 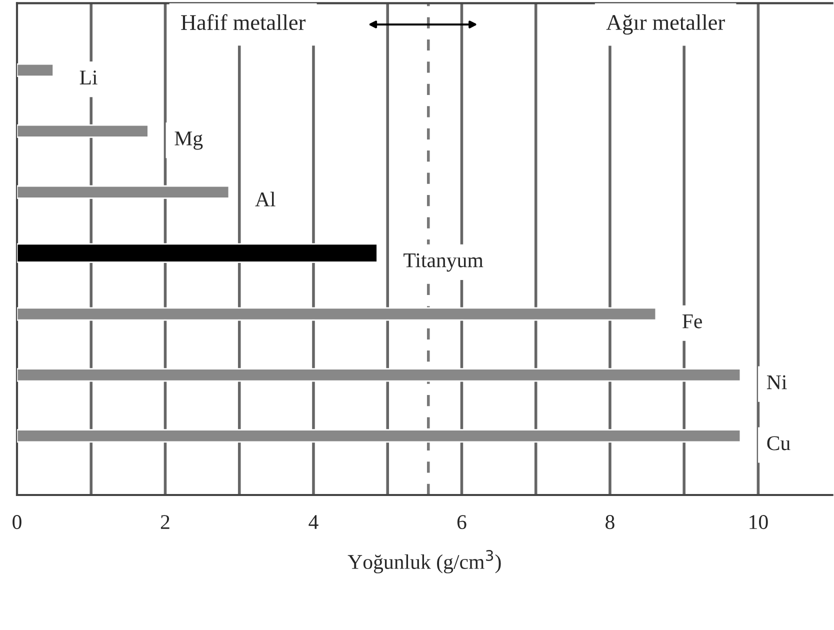 What do you see at coordinates (778, 443) in the screenshot?
I see `y-tick-label: Cu` at bounding box center [778, 443].